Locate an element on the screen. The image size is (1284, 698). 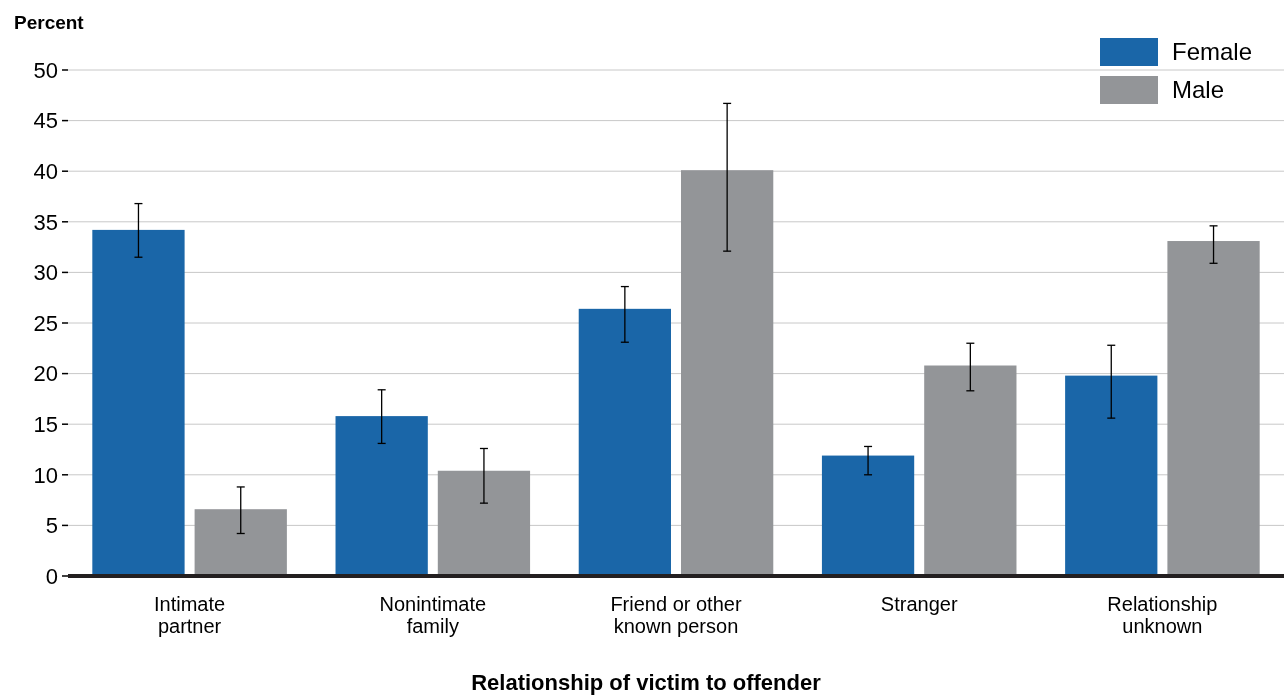
y-tick-label: 50 is located at coordinates (45, 70).